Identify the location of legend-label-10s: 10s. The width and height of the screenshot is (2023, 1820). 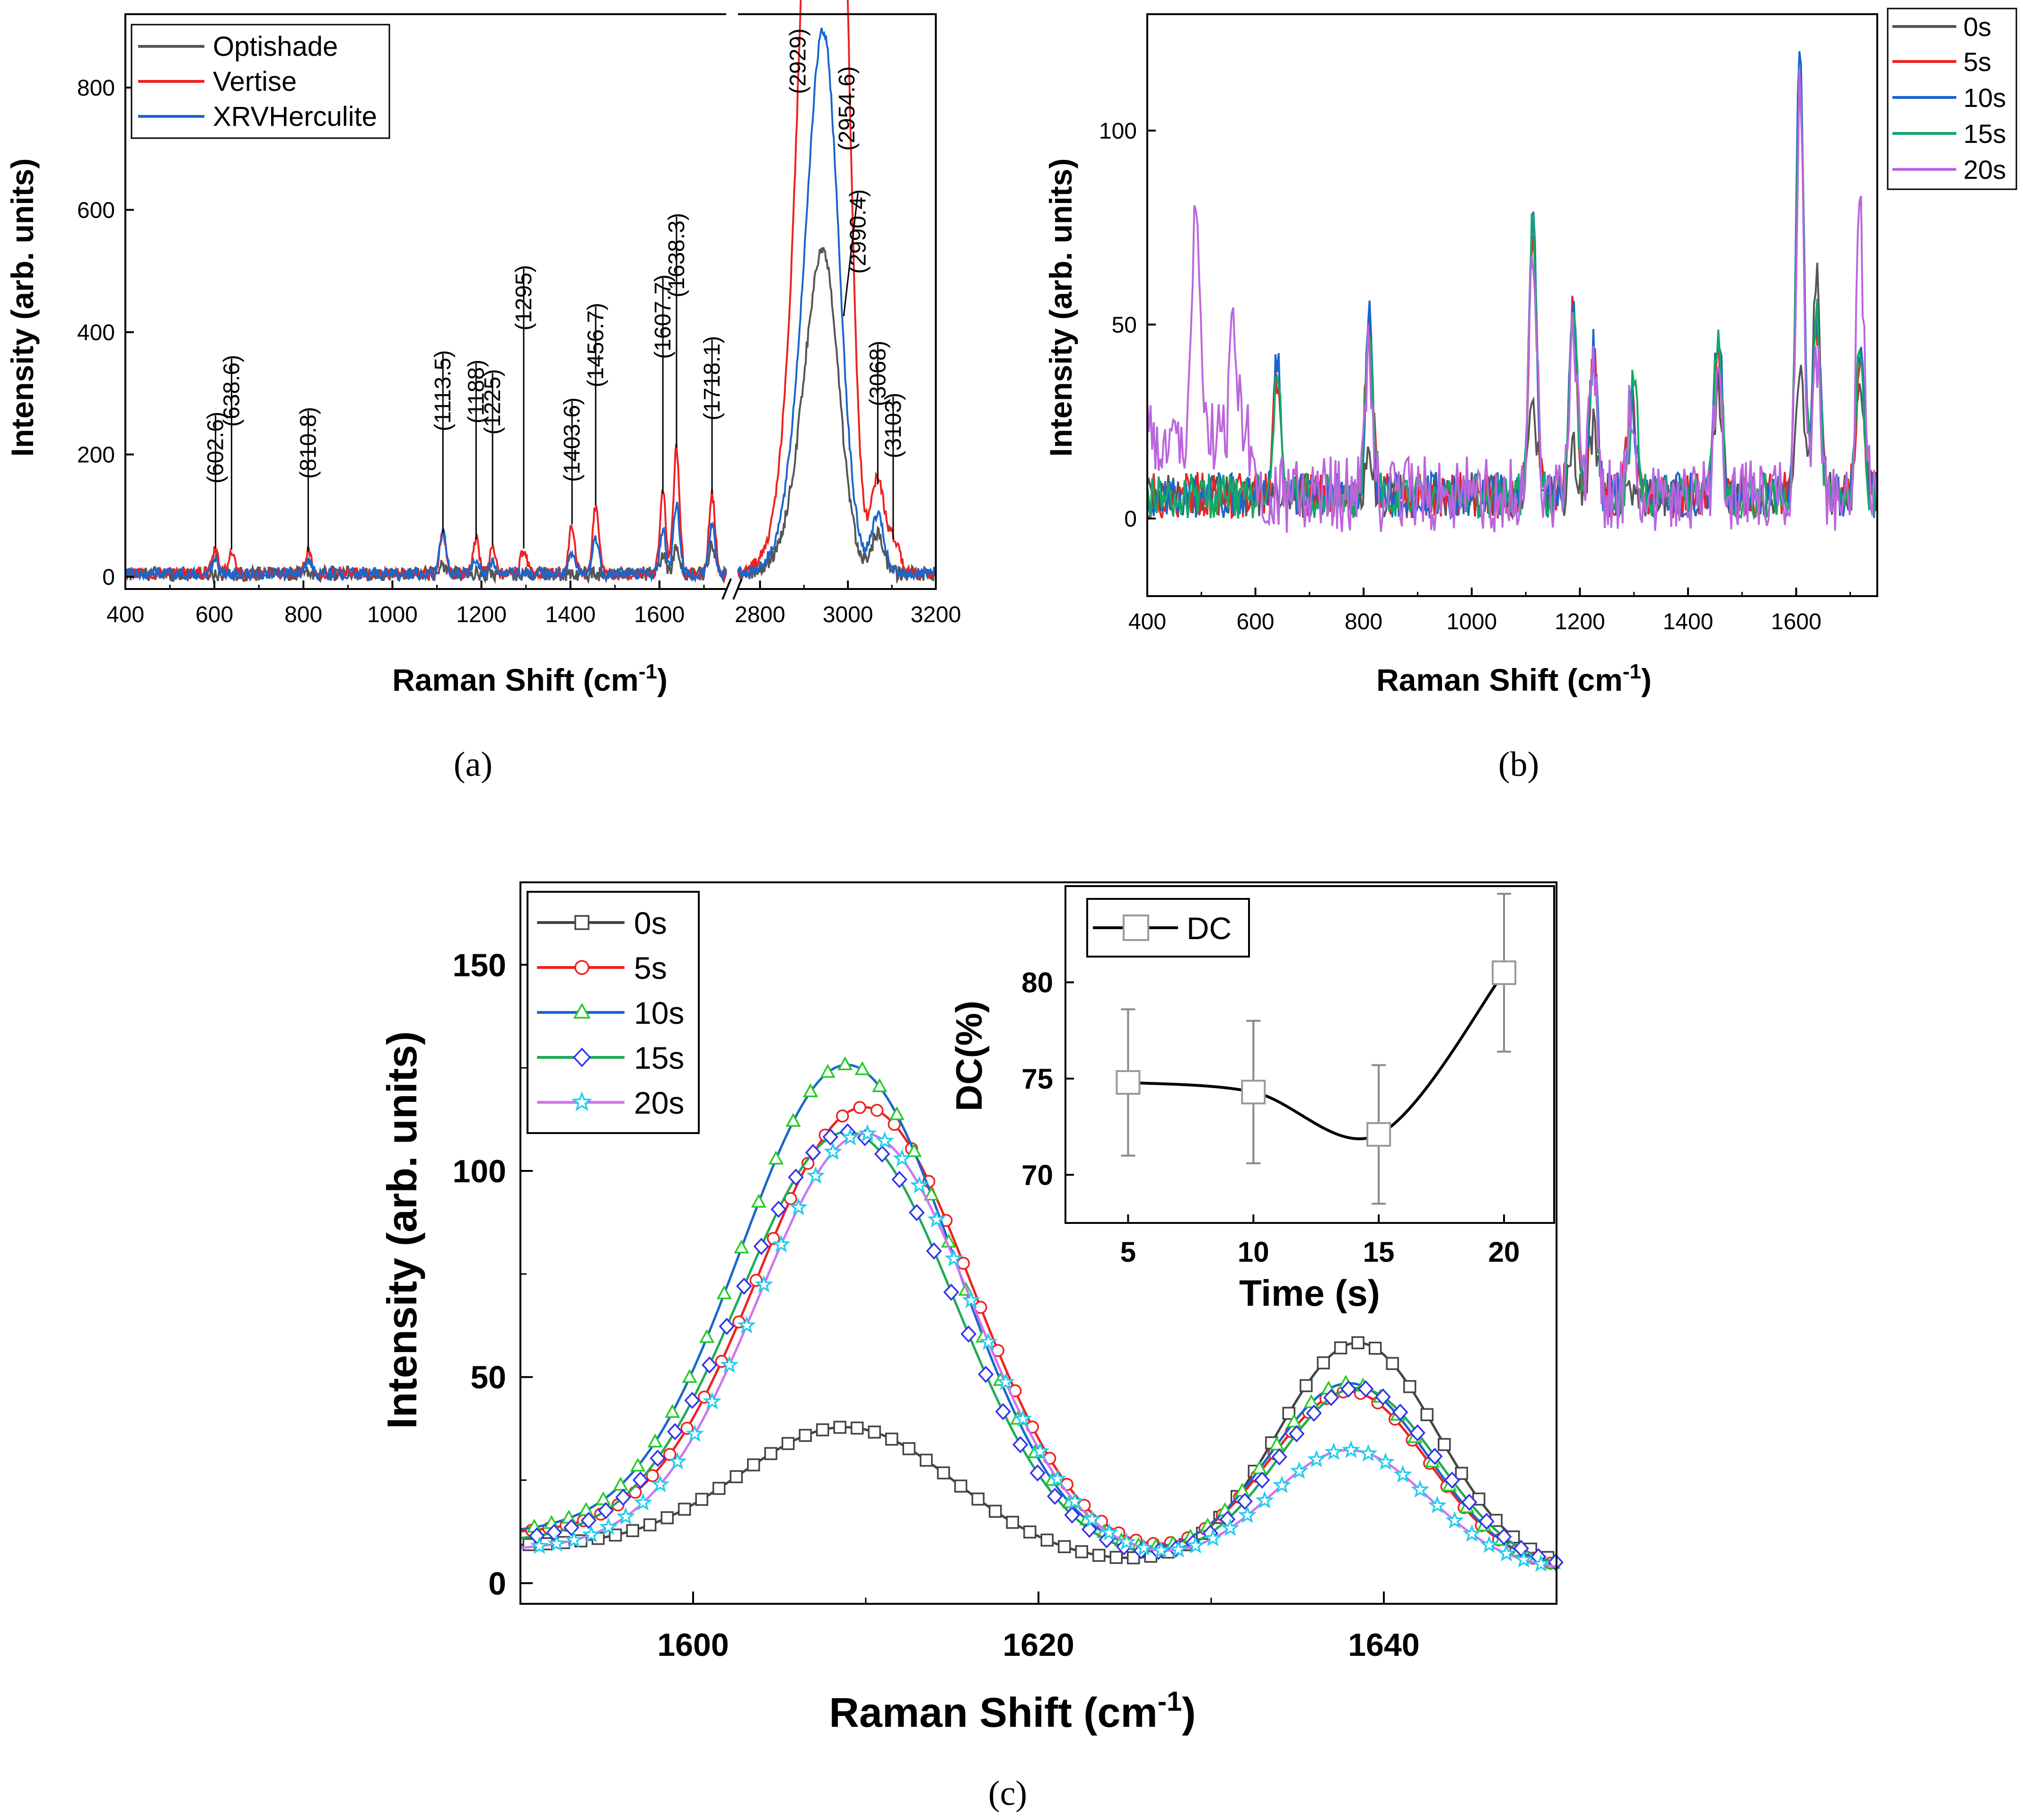
(1985, 98).